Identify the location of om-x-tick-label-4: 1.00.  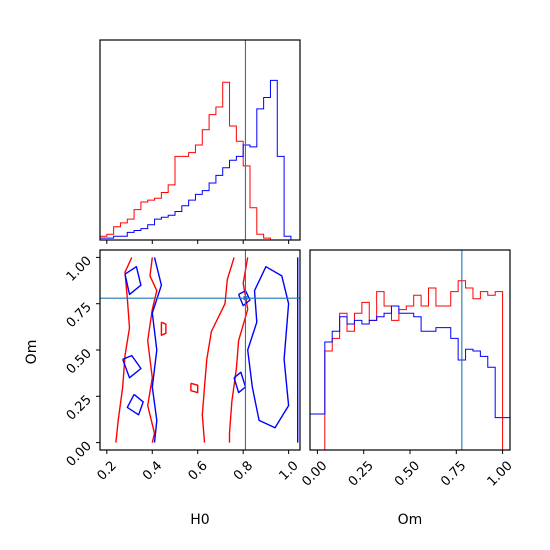
(500, 473).